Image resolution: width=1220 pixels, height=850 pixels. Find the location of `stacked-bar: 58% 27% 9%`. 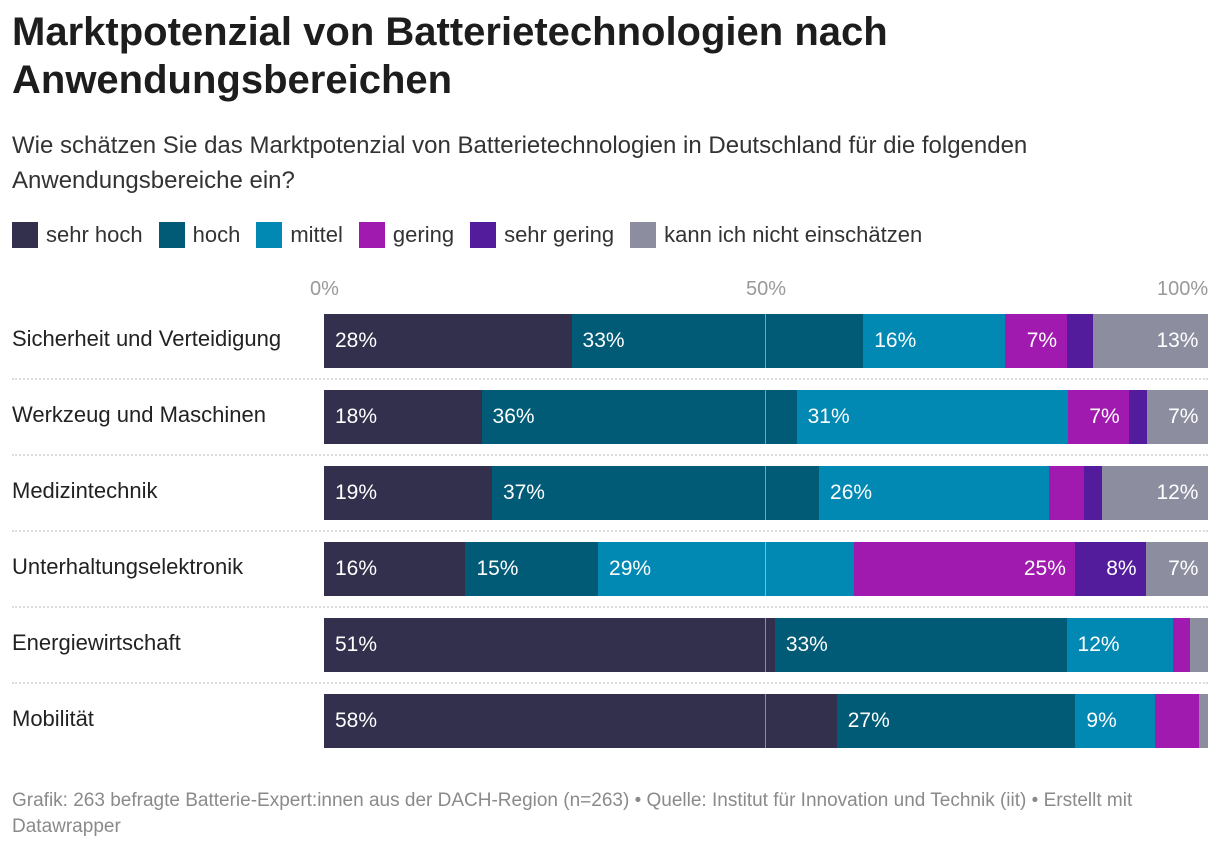

stacked-bar: 58% 27% 9% is located at coordinates (766, 721).